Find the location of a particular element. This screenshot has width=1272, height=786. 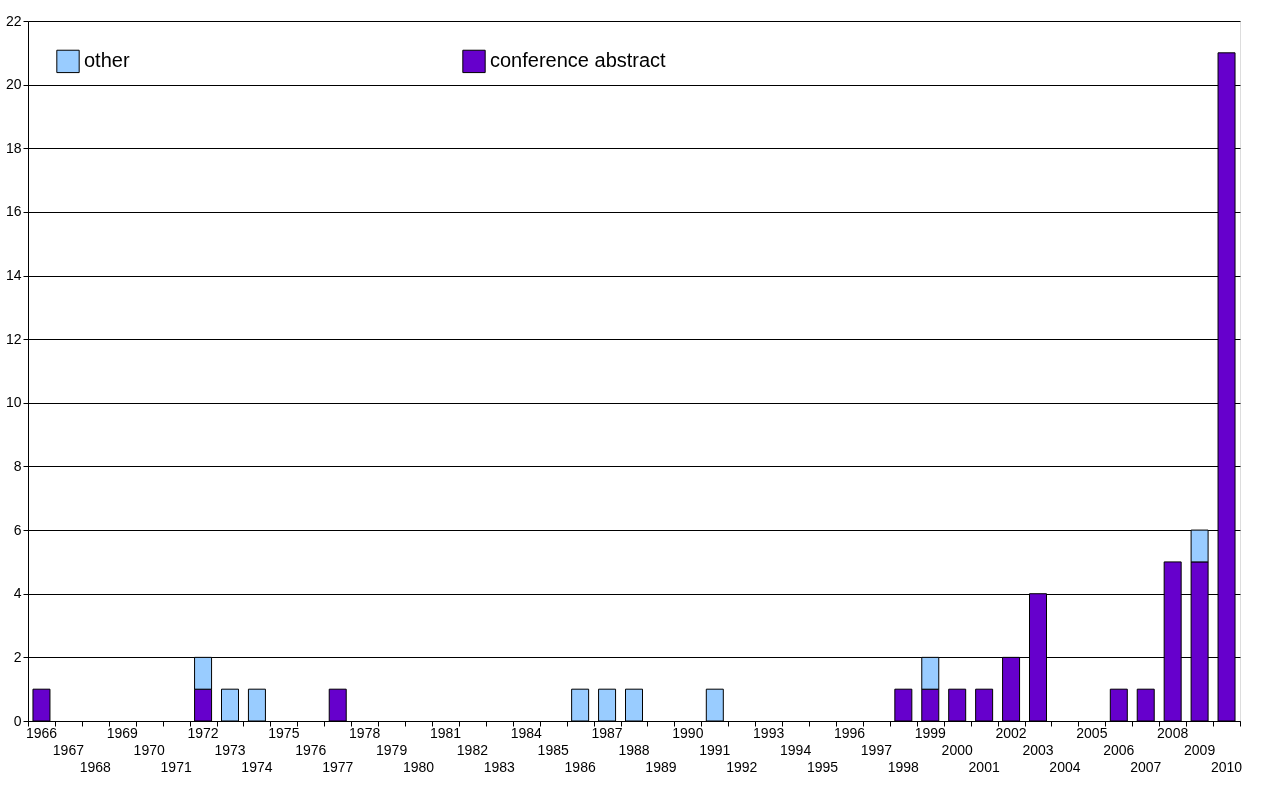

x-tick-label: 1989 is located at coordinates (661, 767).